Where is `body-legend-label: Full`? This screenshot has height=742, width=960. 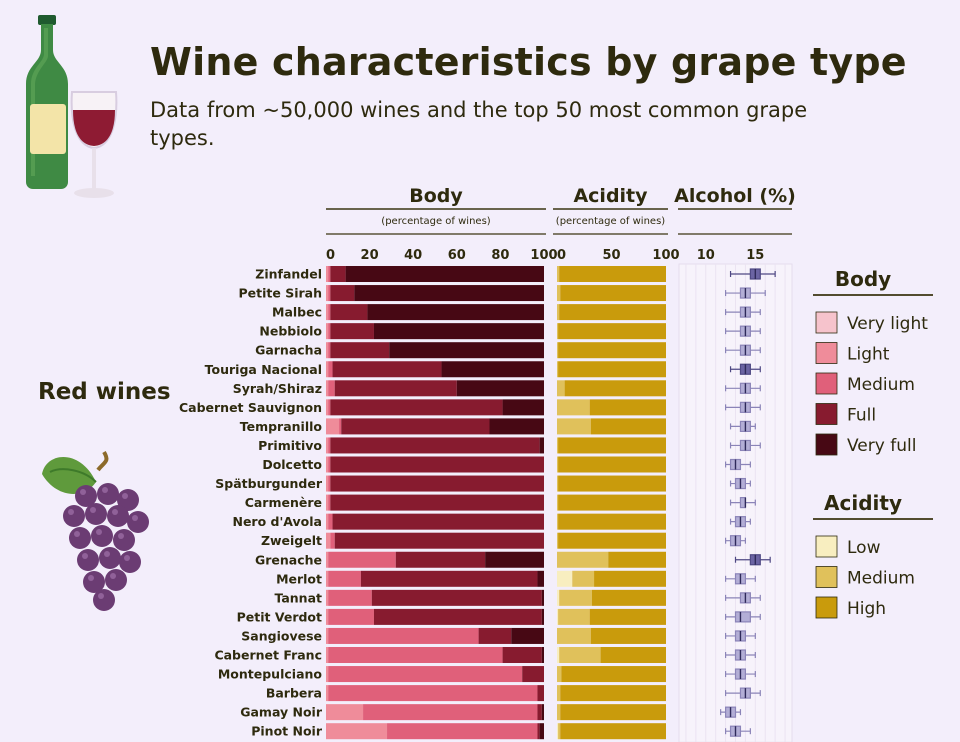 body-legend-label: Full is located at coordinates (861, 416).